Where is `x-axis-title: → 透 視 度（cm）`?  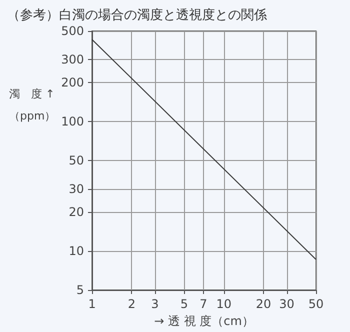
x-axis-title: → 透 視 度（cm） is located at coordinates (204, 321).